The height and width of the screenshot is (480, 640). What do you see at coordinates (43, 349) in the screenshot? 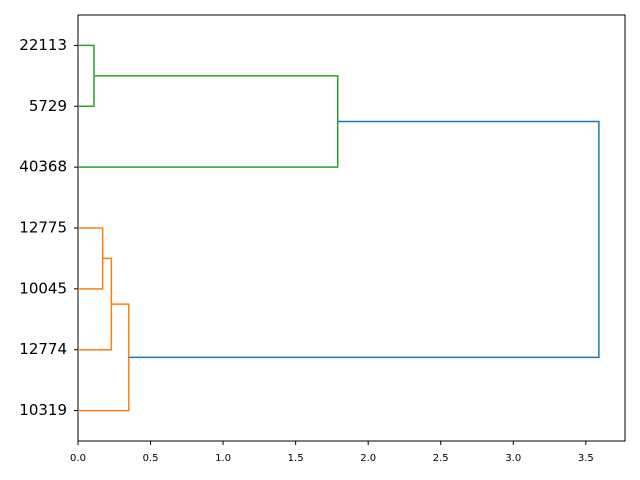
I see `leaf-label: 12774` at bounding box center [43, 349].